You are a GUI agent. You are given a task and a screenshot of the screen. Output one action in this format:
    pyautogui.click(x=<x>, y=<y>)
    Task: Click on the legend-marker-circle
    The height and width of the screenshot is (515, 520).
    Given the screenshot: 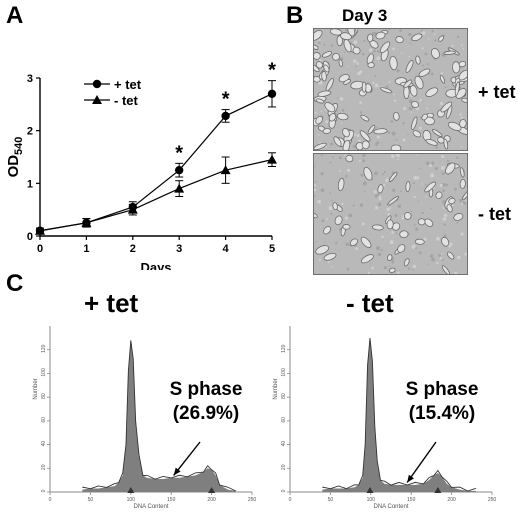 What is the action you would take?
    pyautogui.click(x=97, y=84)
    